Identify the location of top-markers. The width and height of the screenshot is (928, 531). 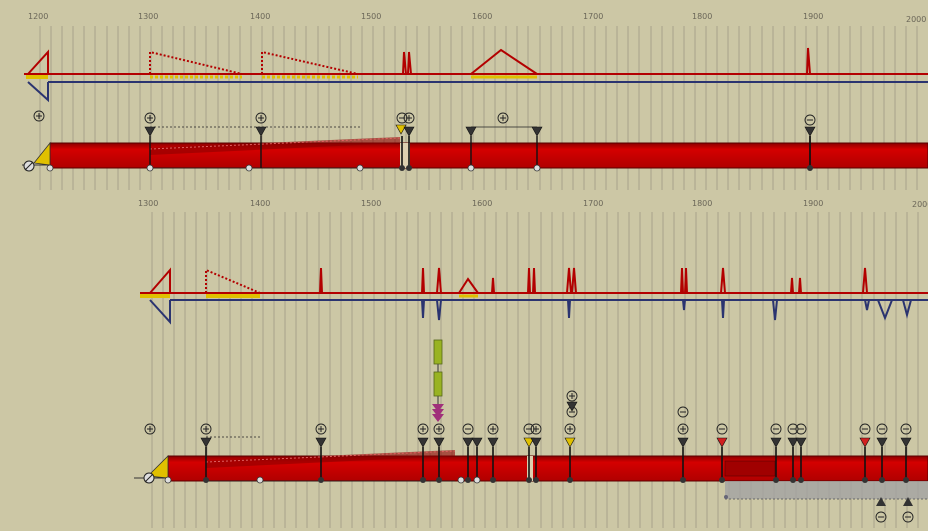
(424, 141).